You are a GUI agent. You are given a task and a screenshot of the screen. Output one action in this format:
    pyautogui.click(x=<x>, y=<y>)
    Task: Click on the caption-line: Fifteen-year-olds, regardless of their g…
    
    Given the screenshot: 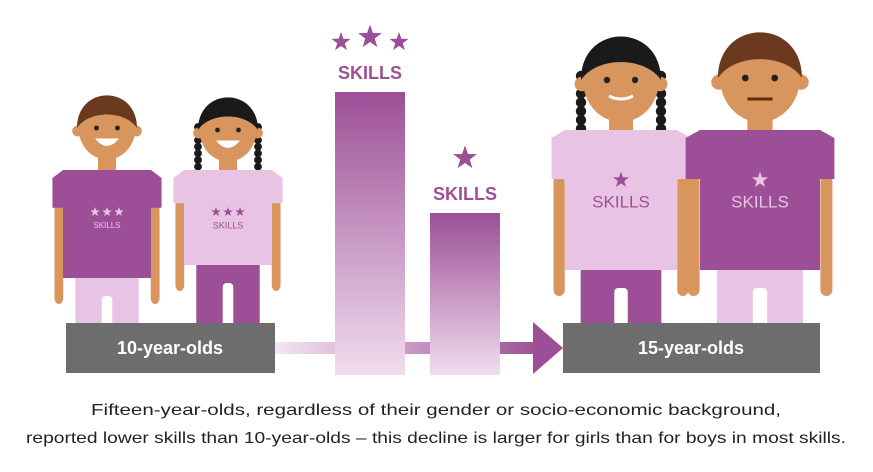 What is the action you would take?
    pyautogui.click(x=436, y=410)
    